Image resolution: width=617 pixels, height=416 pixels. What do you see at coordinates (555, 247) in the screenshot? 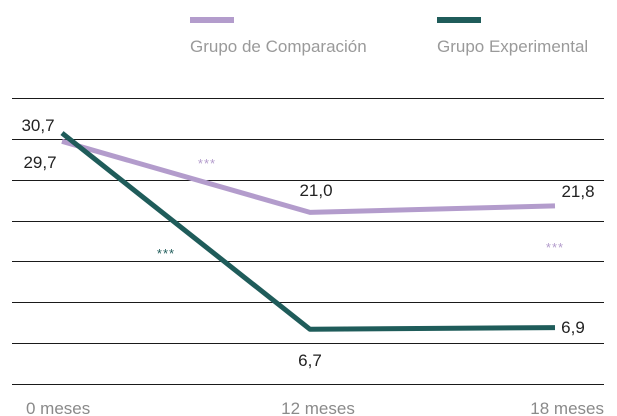
I see `significance-s0-1: ***` at bounding box center [555, 247].